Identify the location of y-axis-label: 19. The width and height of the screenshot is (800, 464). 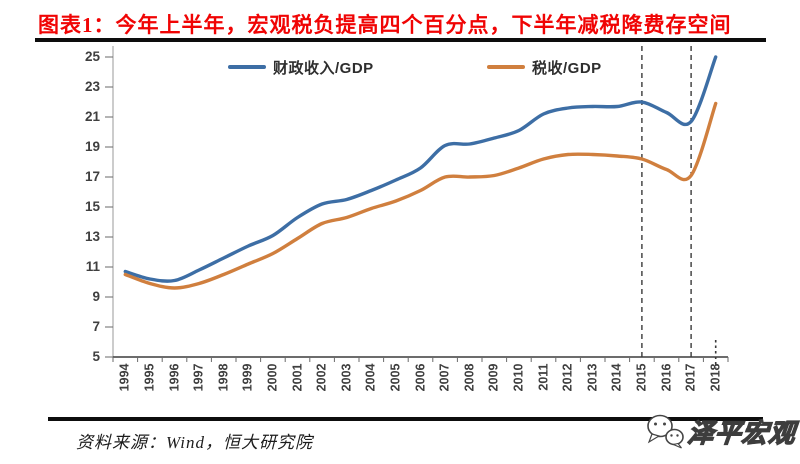
(92, 146).